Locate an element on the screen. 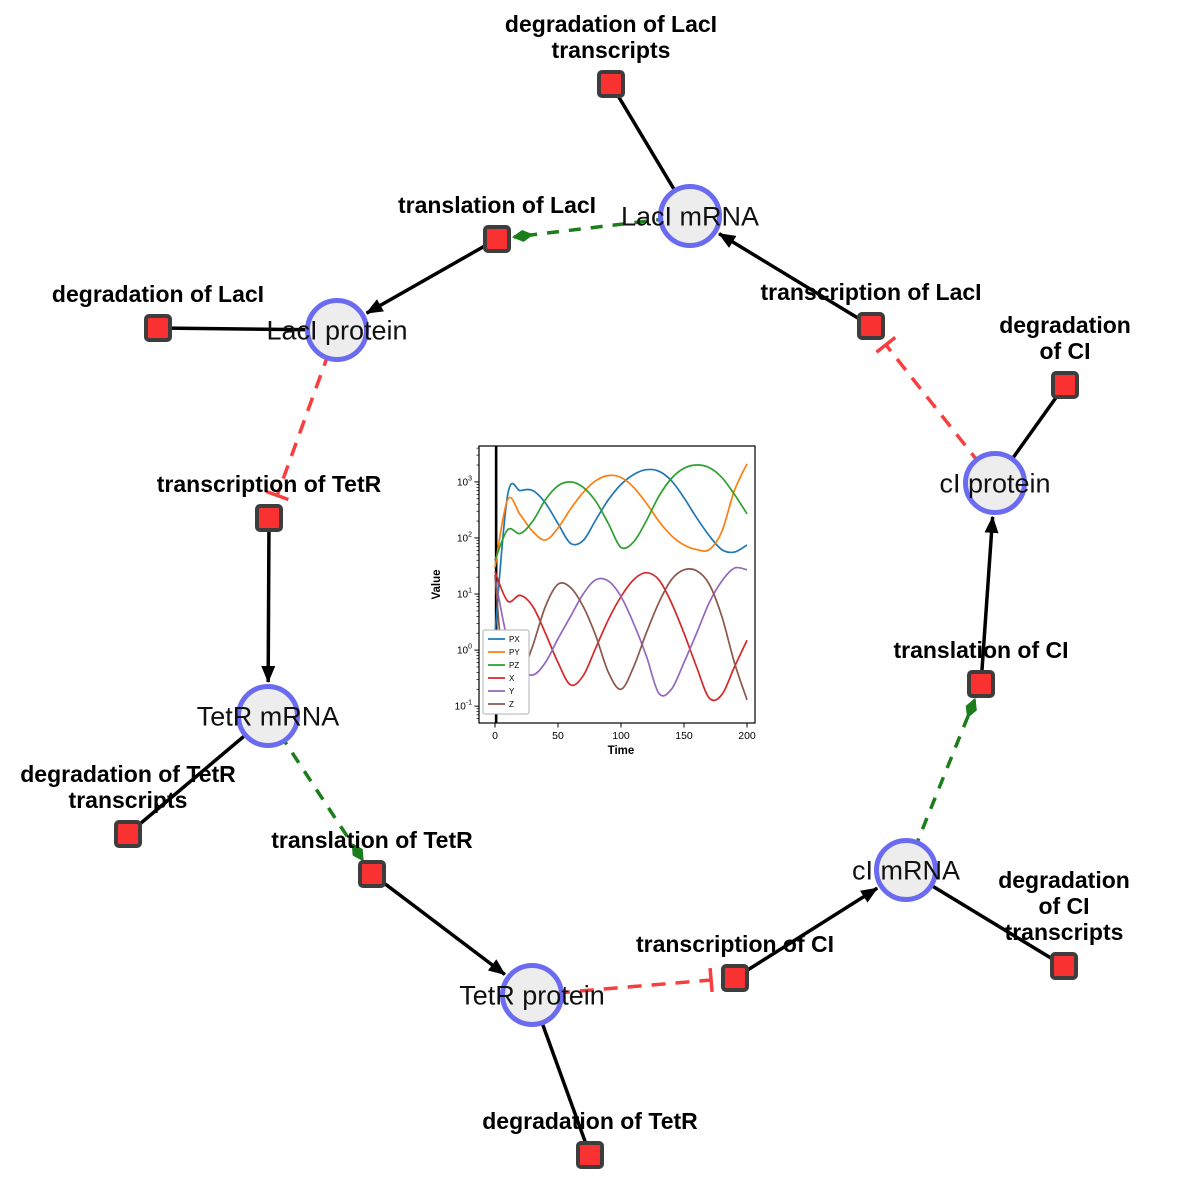 This screenshot has height=1200, width=1189. reaction-label-deg_tetr: degradation of TetR is located at coordinates (590, 1121).